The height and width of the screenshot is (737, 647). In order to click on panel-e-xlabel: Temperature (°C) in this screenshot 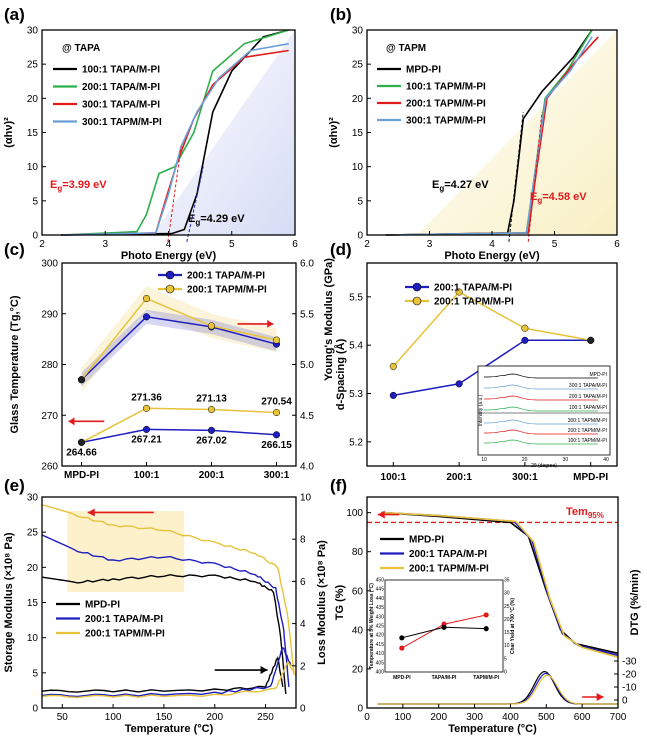, I will do `click(169, 729)`.